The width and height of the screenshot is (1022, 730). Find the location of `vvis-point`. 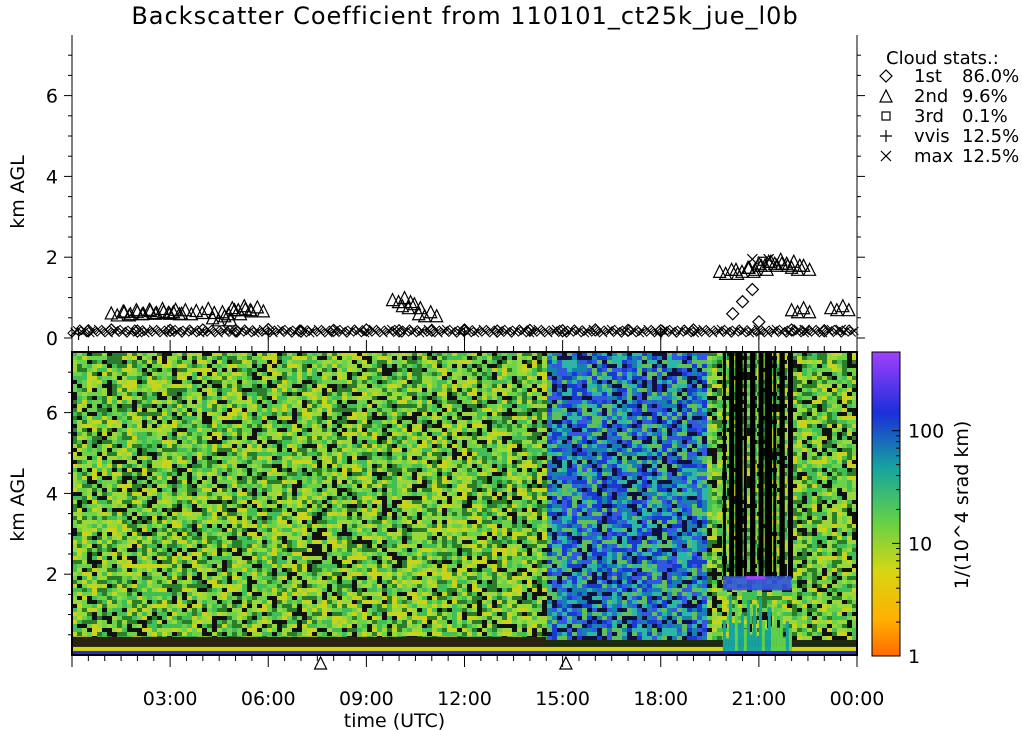

vvis-point is located at coordinates (464, 333).